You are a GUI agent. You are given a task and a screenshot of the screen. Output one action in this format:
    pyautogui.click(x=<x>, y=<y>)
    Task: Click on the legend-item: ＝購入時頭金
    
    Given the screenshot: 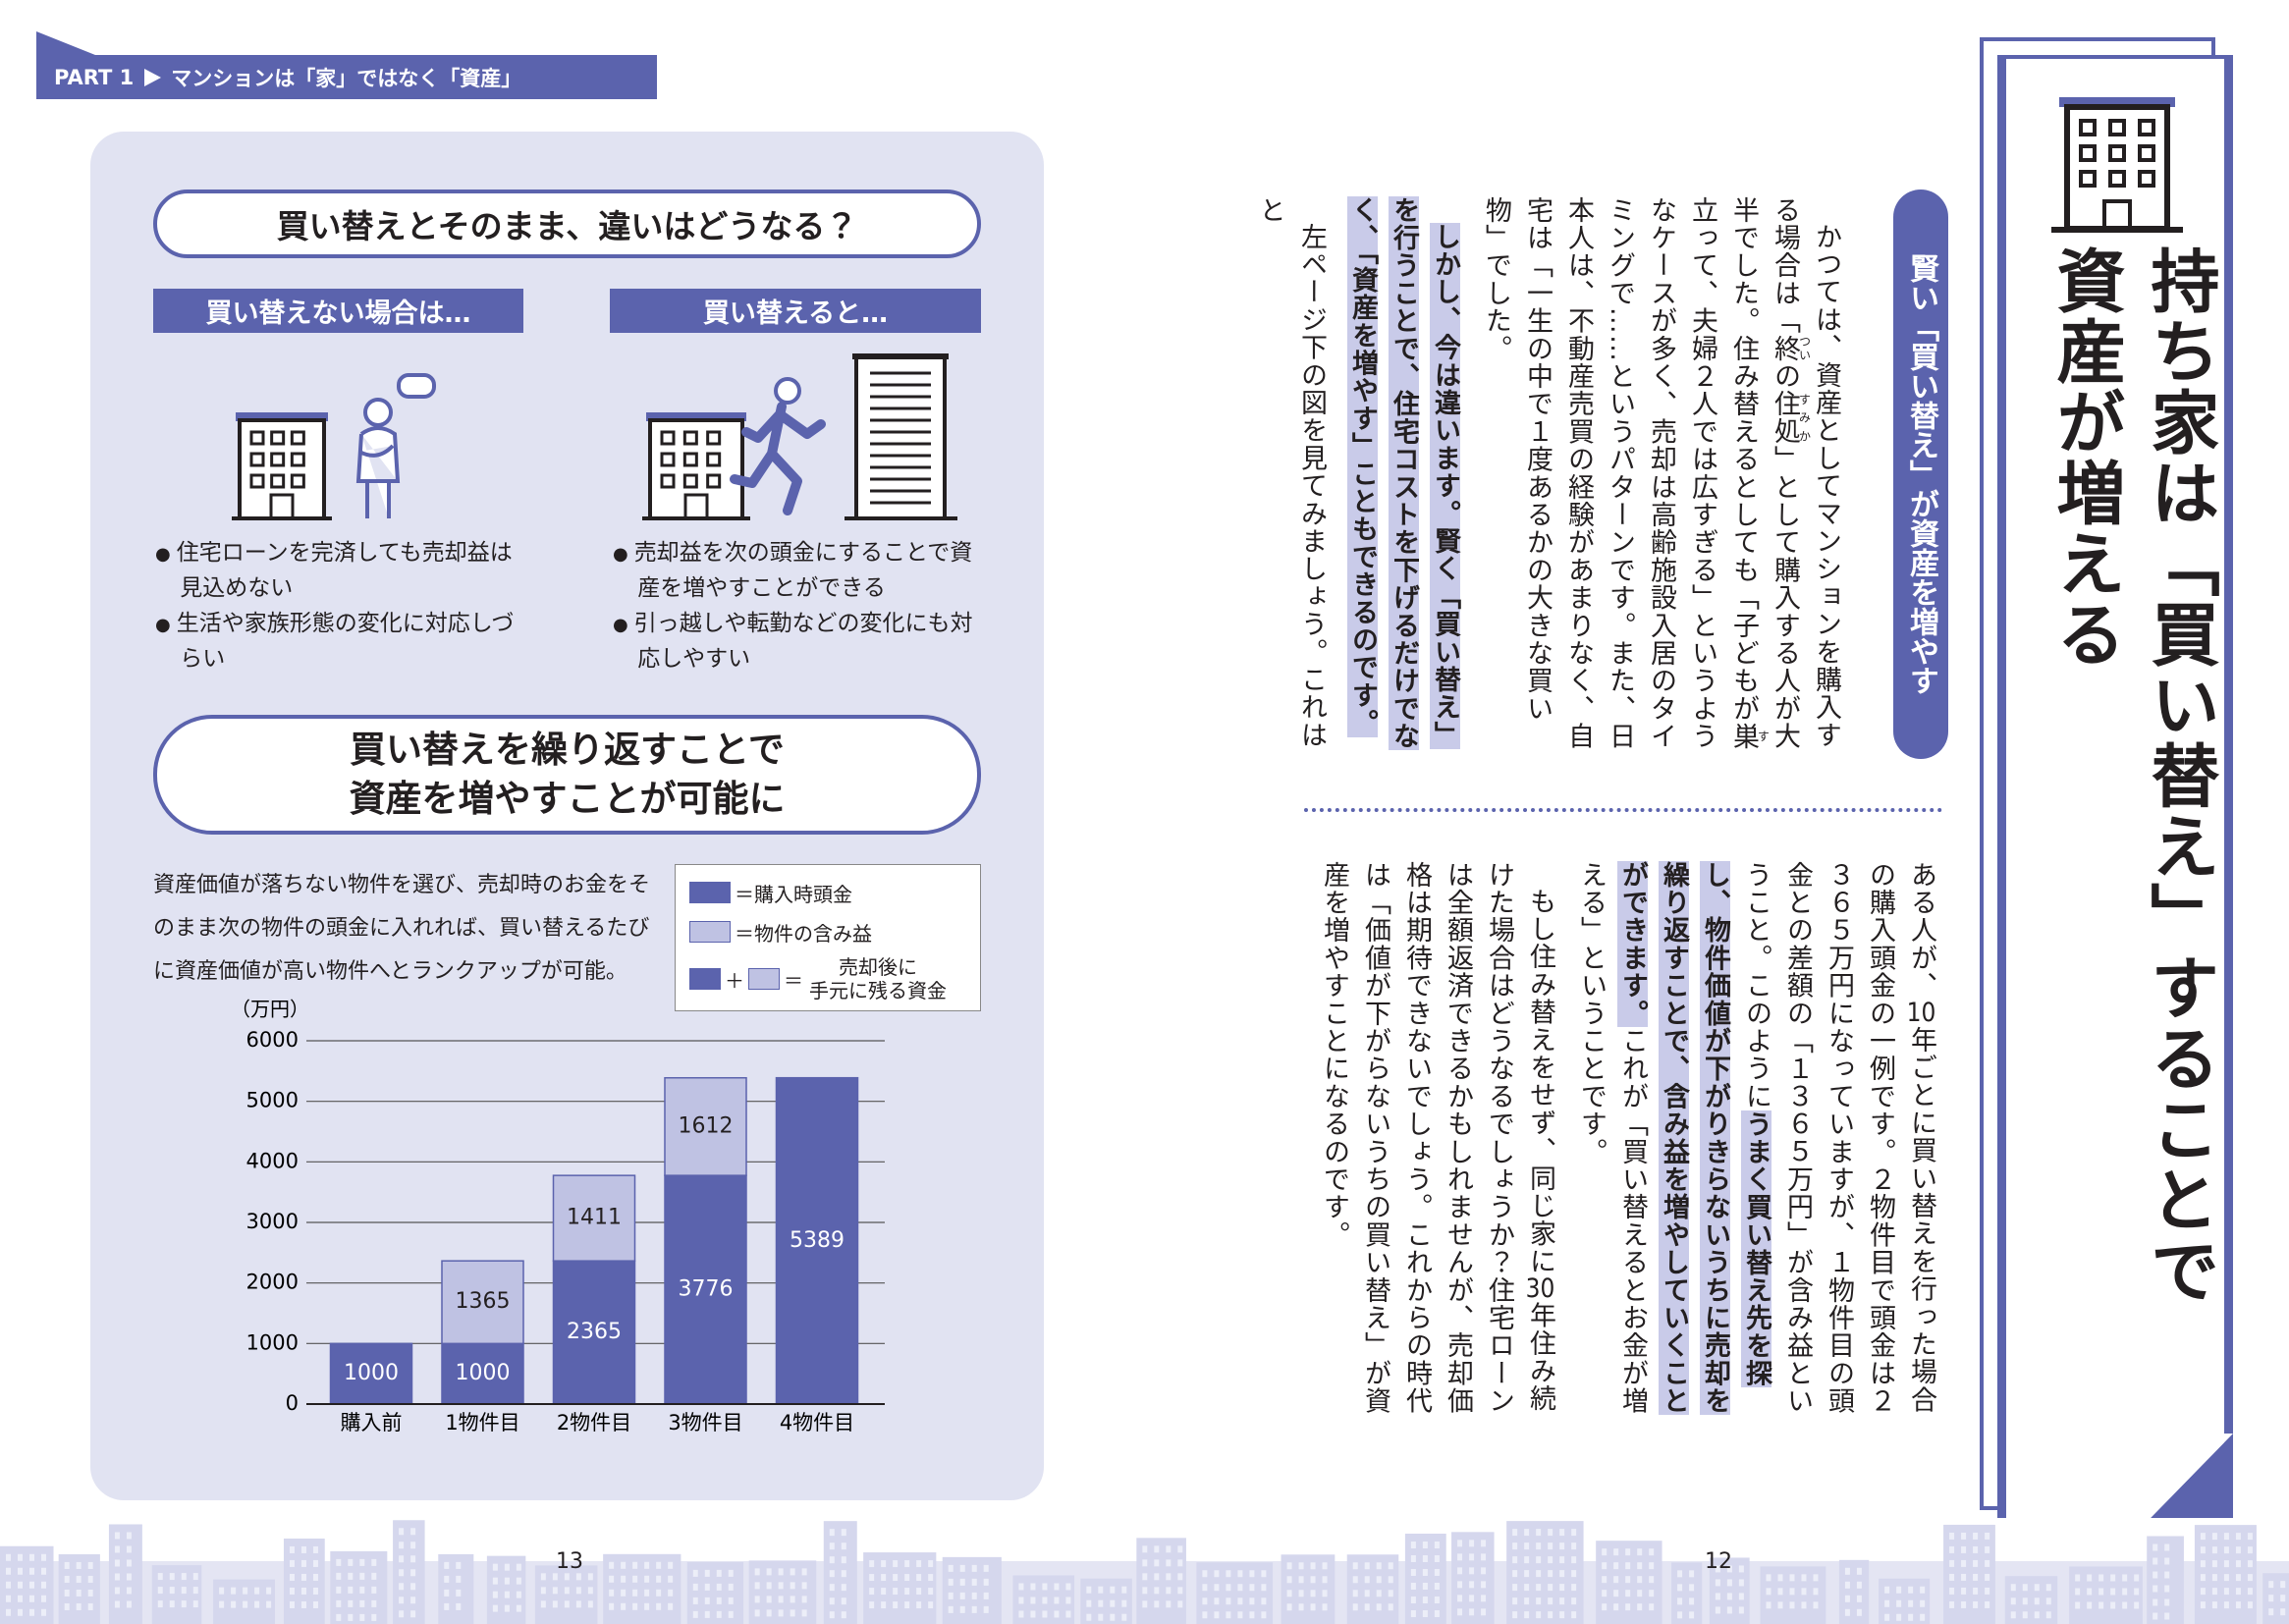 What is the action you would take?
    pyautogui.click(x=827, y=892)
    